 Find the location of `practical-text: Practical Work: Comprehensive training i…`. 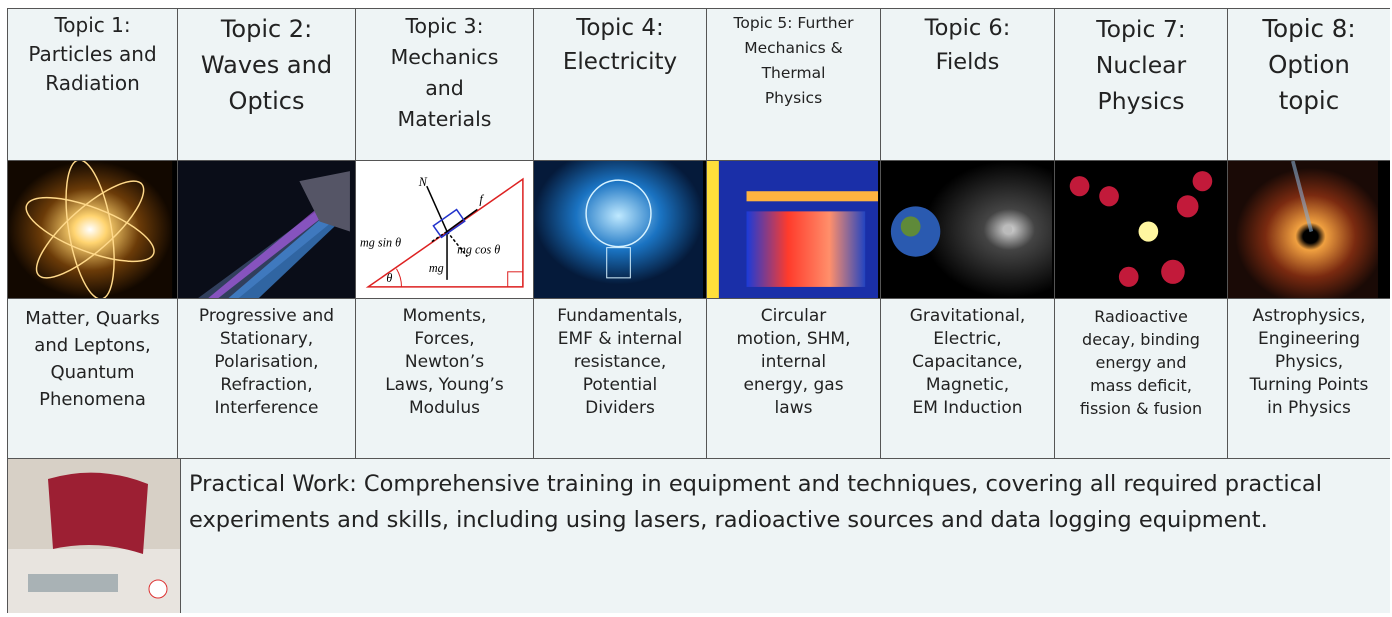

practical-text: Practical Work: Comprehensive training i… is located at coordinates (755, 502).